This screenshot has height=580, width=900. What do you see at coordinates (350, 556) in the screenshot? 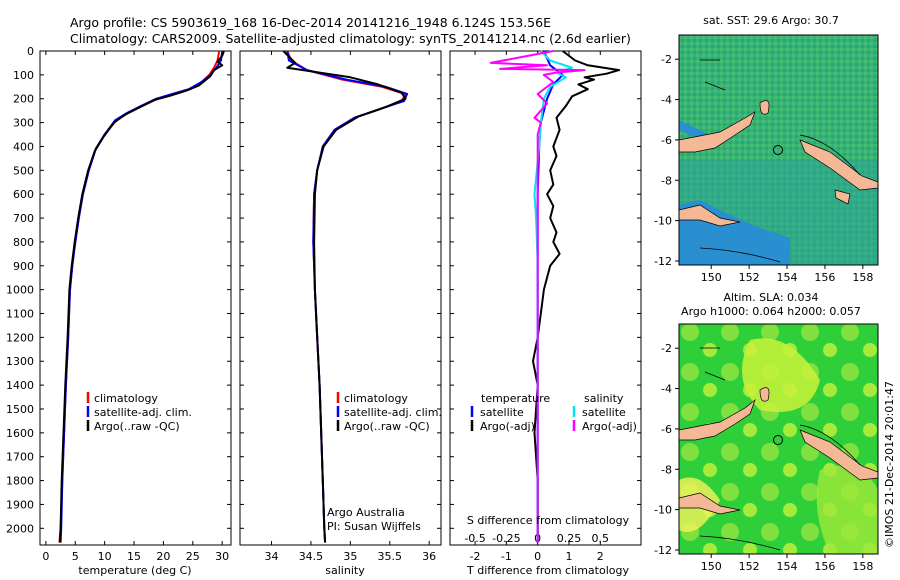
I see `x-tick-label: 35` at bounding box center [350, 556].